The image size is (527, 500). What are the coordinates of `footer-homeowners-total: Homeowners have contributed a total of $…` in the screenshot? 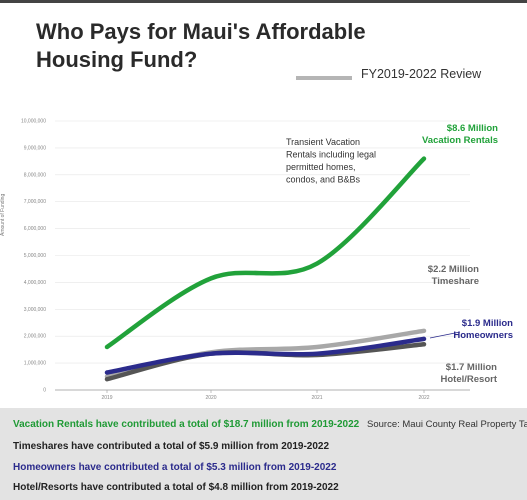 It's located at (175, 467).